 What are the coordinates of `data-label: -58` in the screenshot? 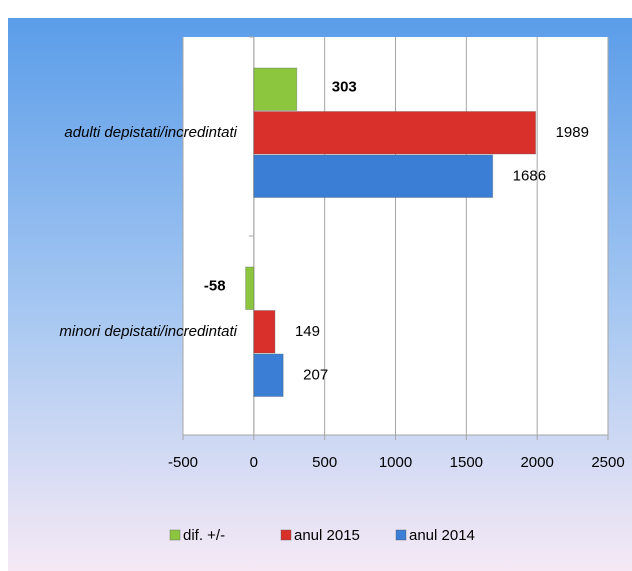 It's located at (215, 286).